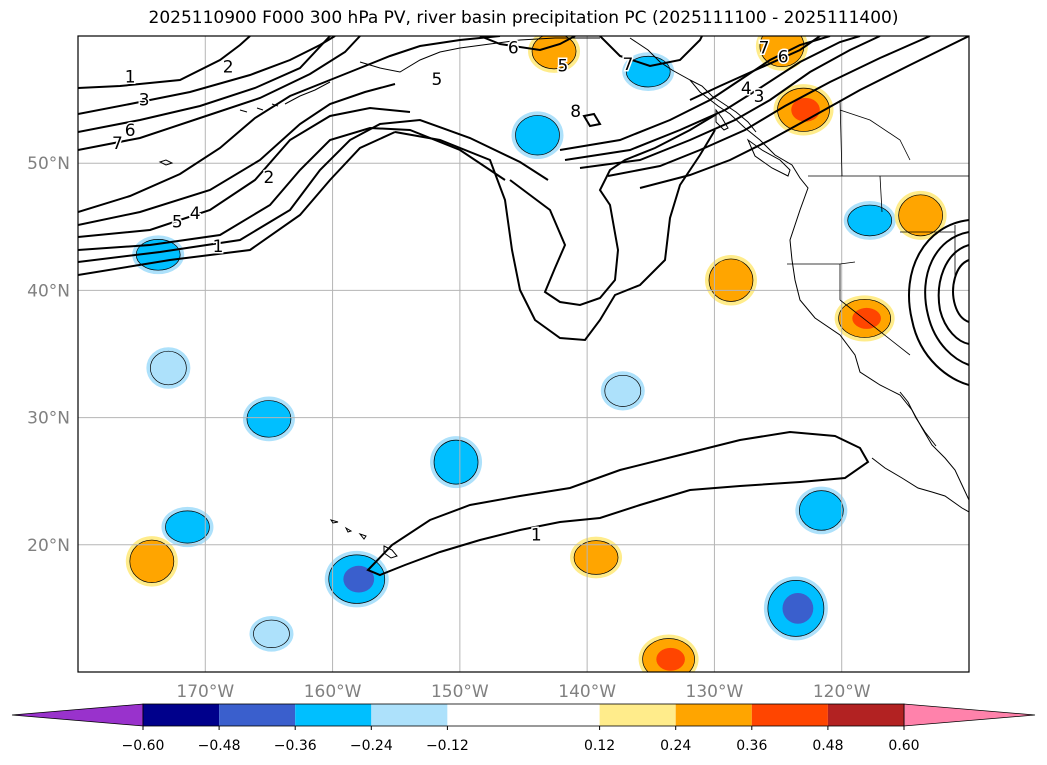 Image resolution: width=1047 pixels, height=765 pixels. What do you see at coordinates (675, 746) in the screenshot?
I see `colorbar-tick-label: 0.24` at bounding box center [675, 746].